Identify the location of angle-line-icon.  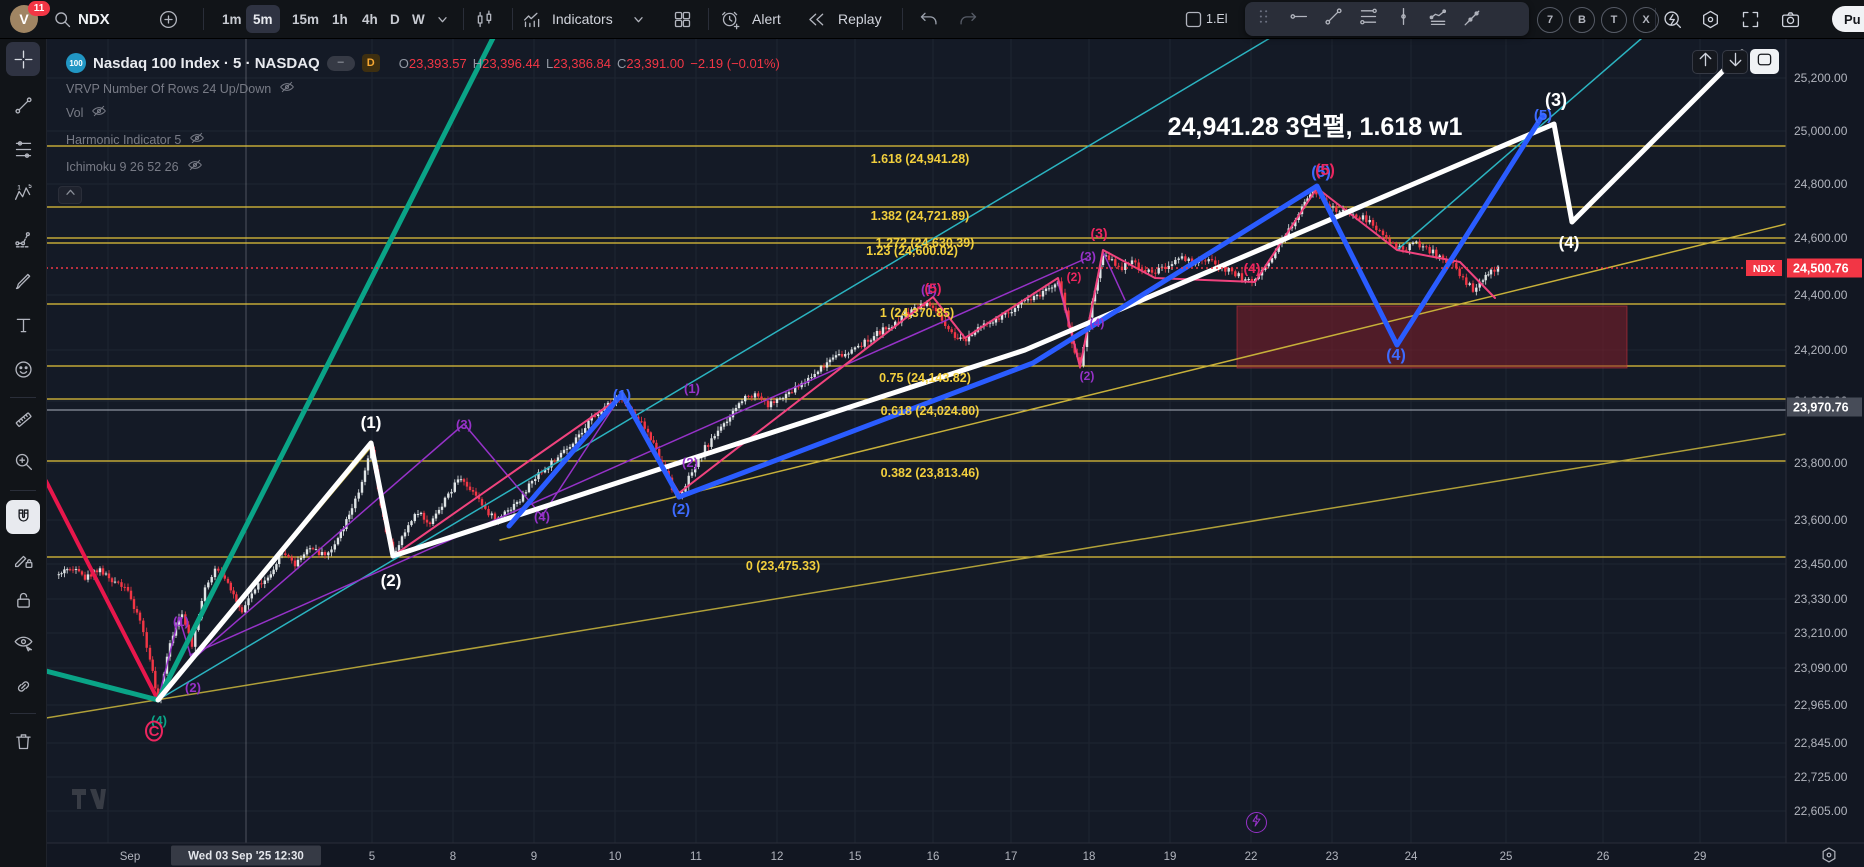
(1473, 19).